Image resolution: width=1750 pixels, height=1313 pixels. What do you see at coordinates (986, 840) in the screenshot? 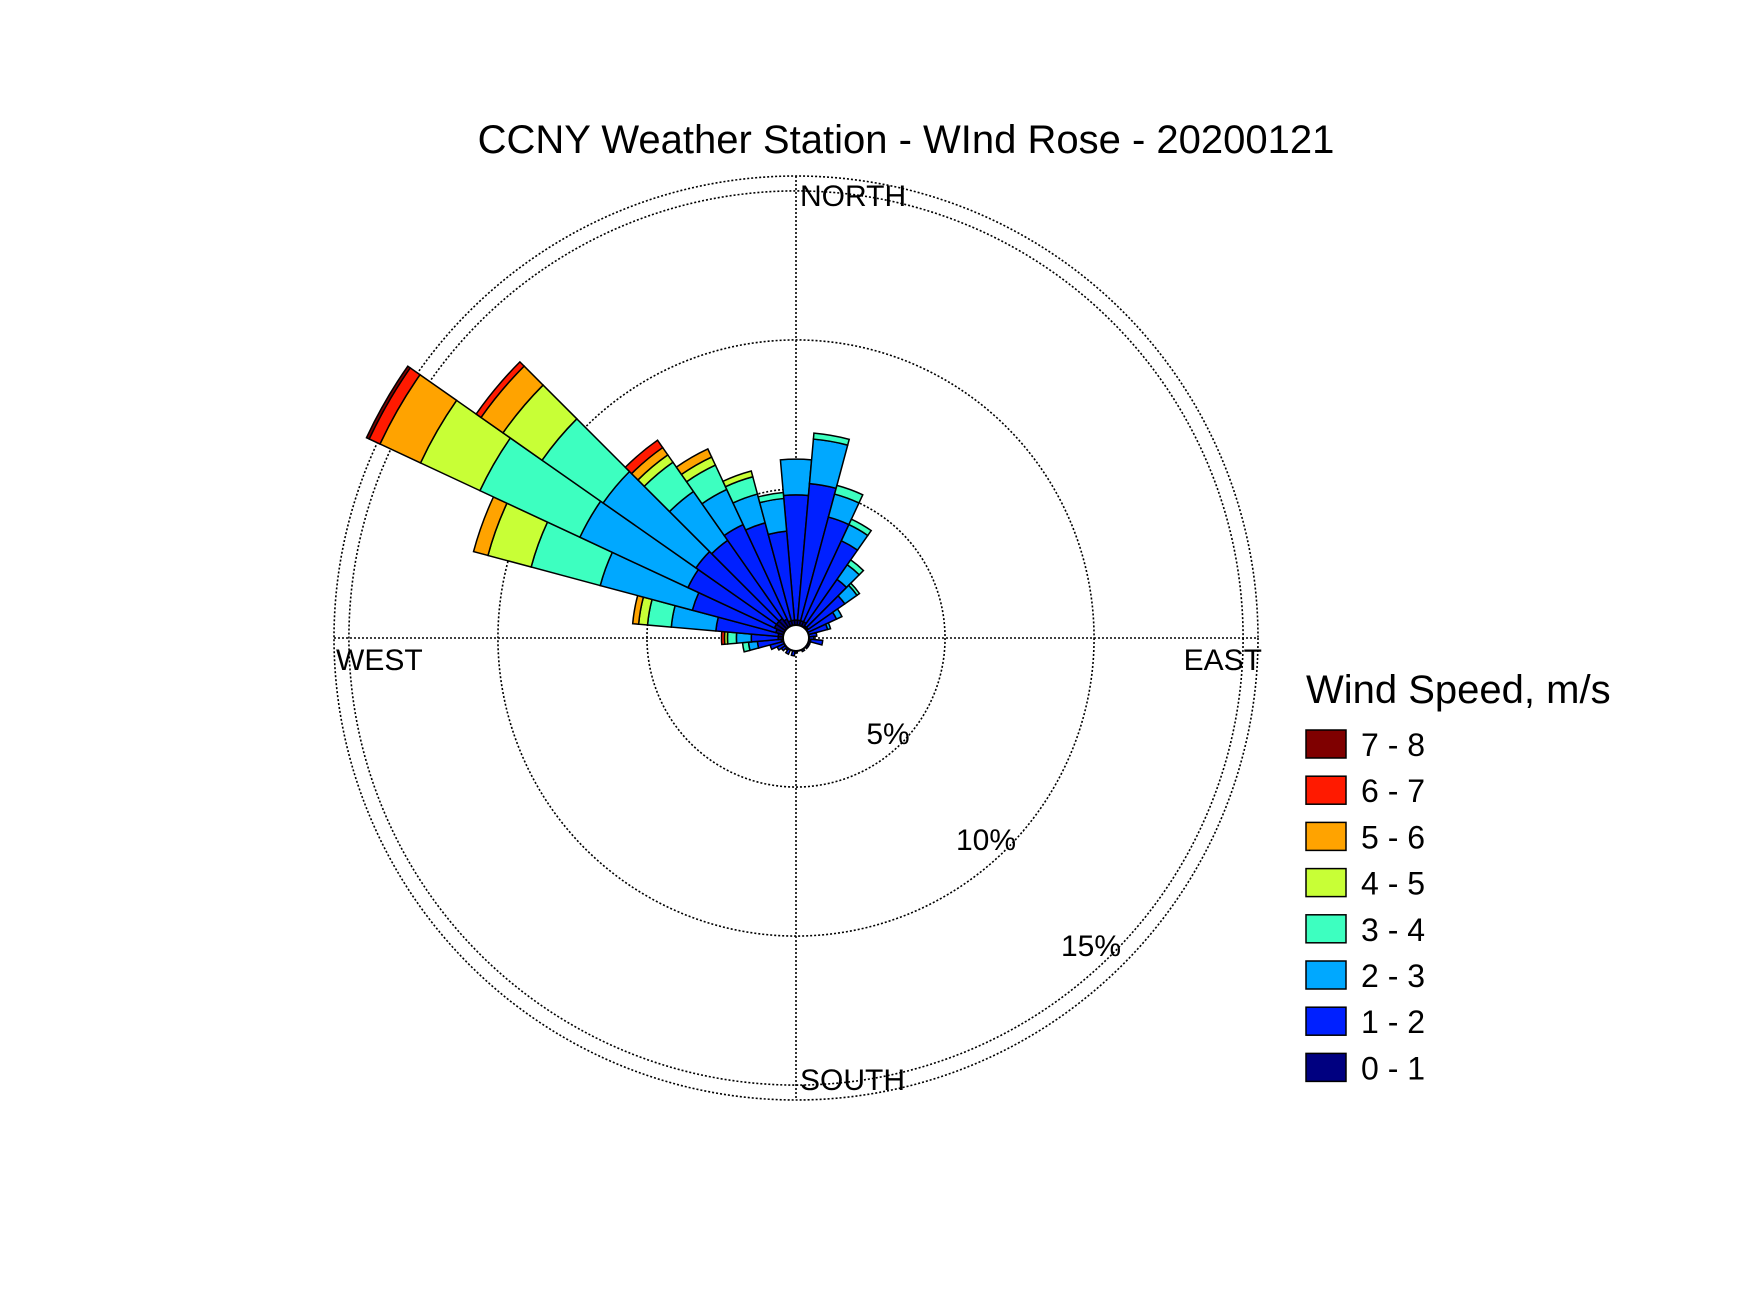
I see `ring-label-10: 10%` at bounding box center [986, 840].